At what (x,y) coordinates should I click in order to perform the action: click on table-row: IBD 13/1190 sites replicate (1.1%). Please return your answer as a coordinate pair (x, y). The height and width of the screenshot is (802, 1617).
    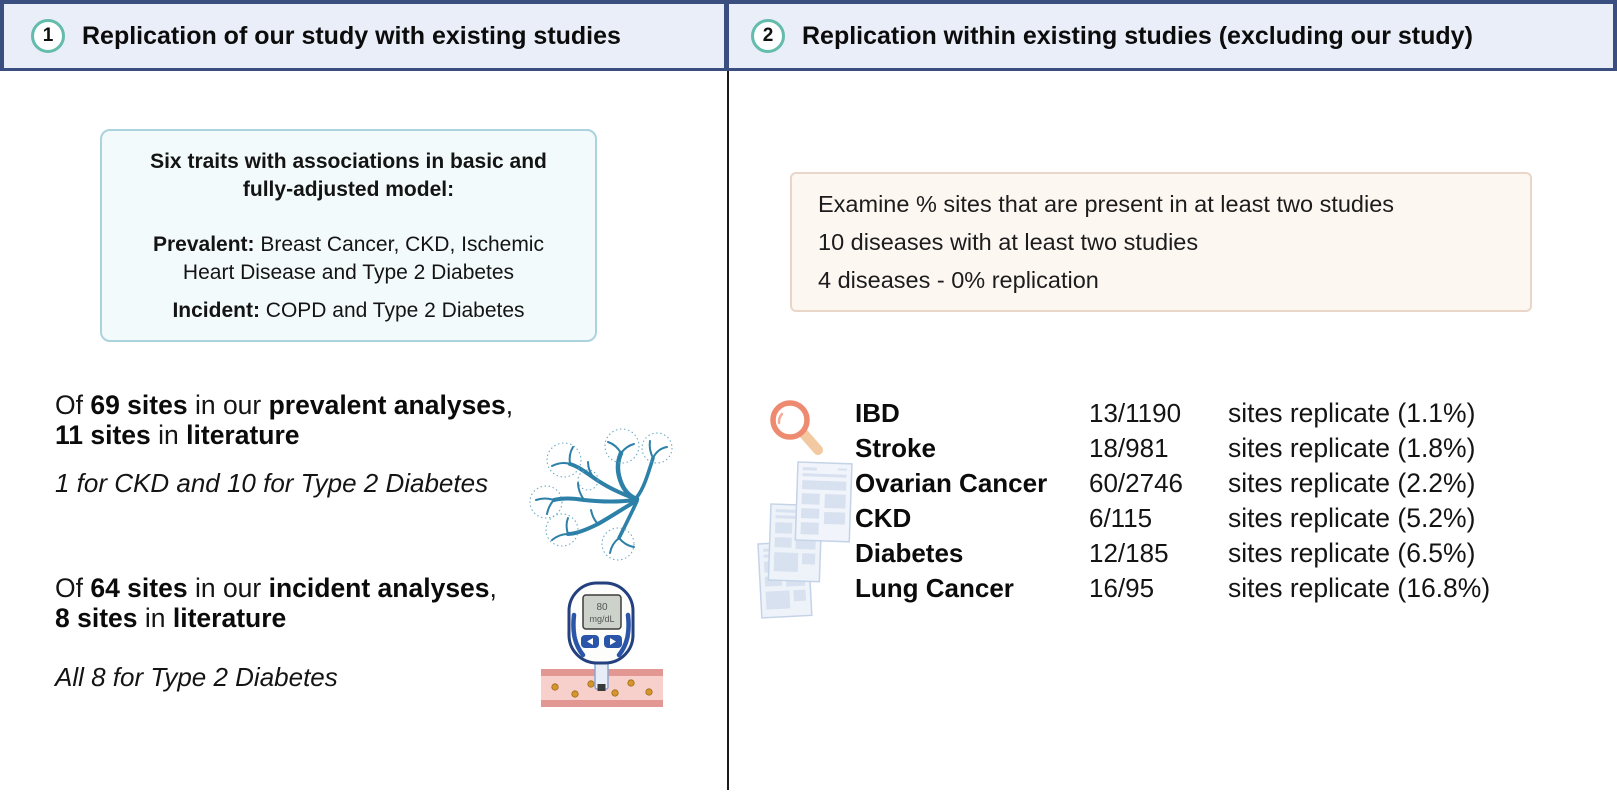
    Looking at the image, I should click on (1172, 413).